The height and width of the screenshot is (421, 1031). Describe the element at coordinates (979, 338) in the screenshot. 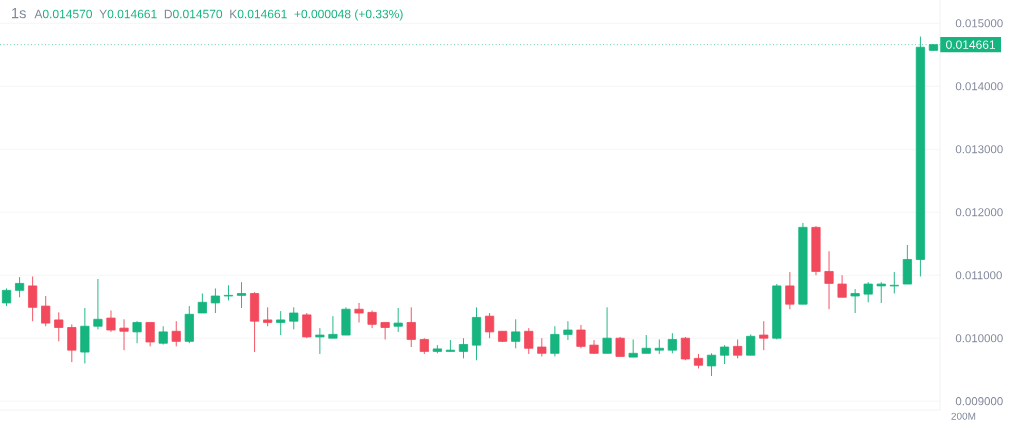

I see `y-tick-label: 0.010000` at that location.